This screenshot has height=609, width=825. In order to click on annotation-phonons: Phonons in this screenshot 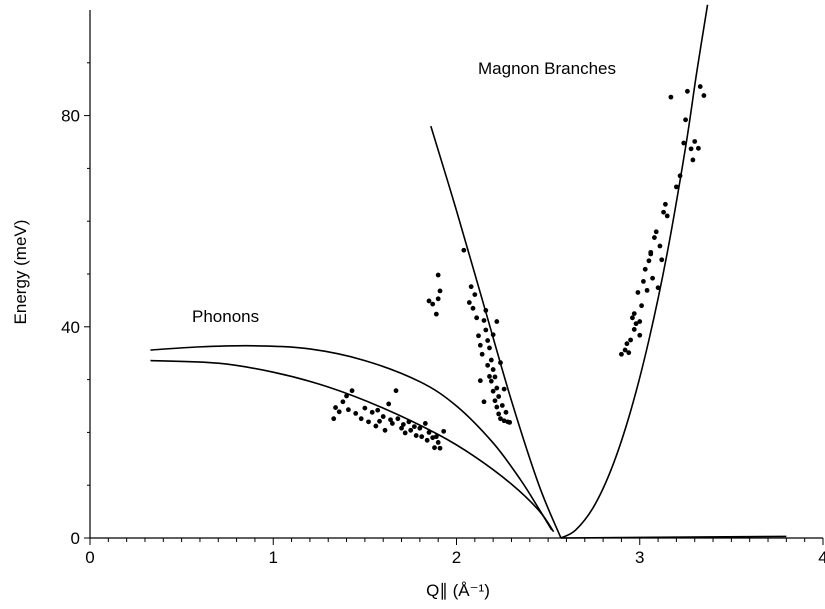, I will do `click(225, 316)`.